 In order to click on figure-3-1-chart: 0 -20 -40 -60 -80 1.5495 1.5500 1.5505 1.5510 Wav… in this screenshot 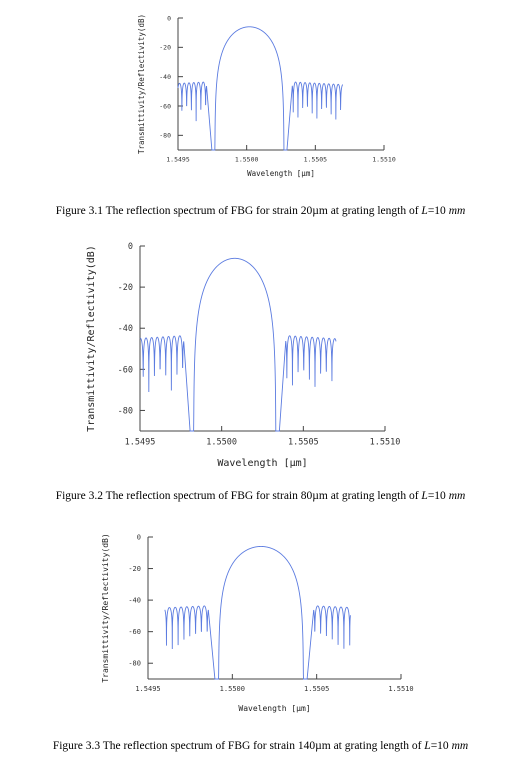, I will do `click(266, 96)`.